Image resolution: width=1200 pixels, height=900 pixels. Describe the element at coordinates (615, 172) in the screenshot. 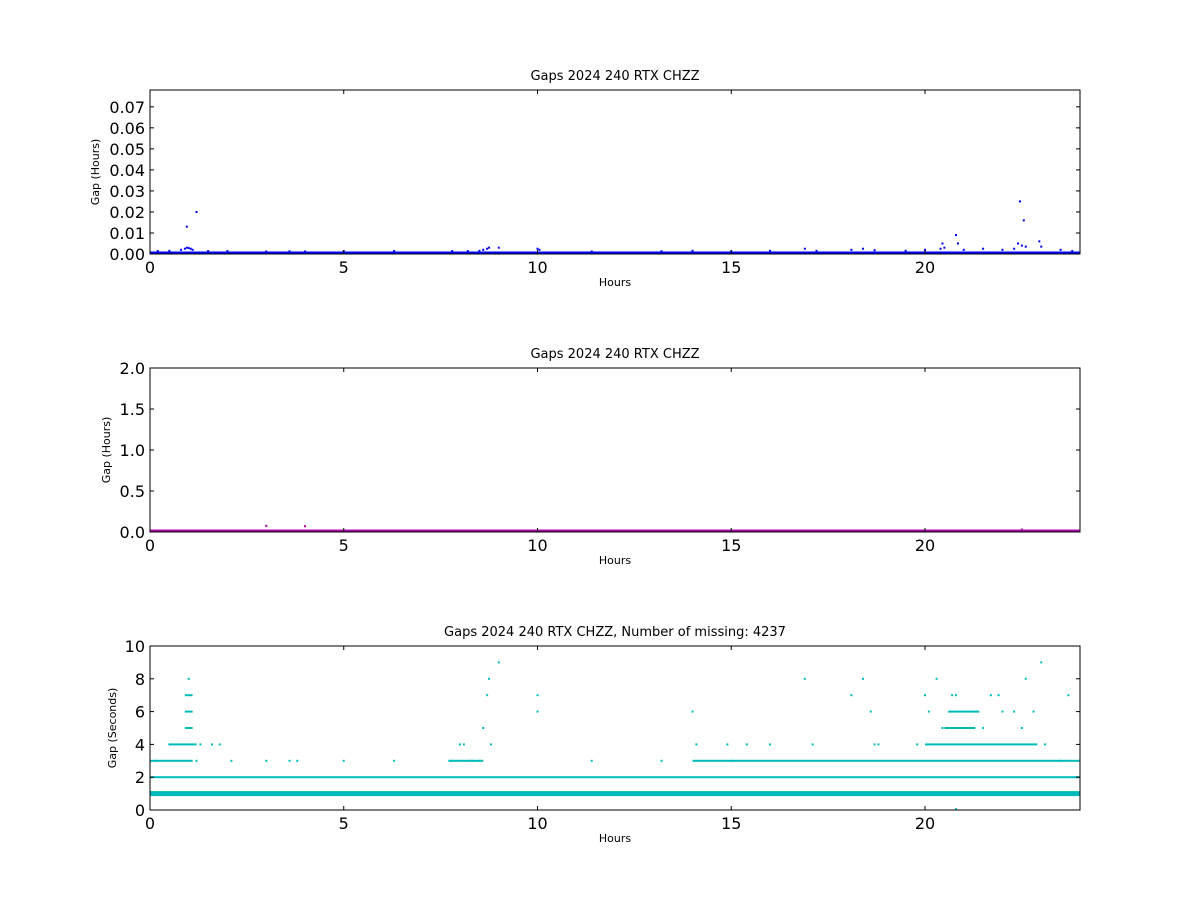

I see `panel-1-axes-frame` at that location.